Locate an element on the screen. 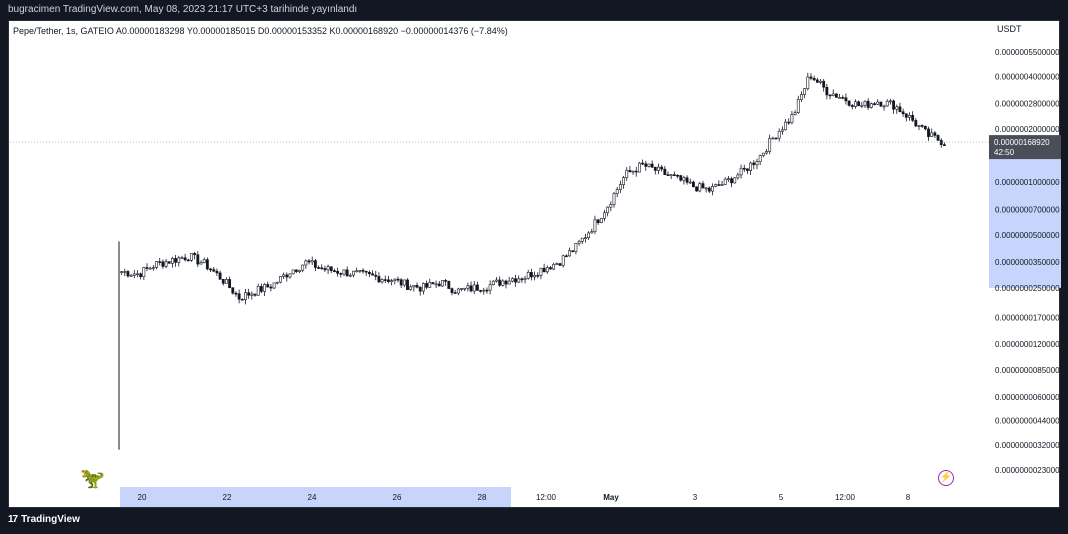 Image resolution: width=1068 pixels, height=534 pixels. x-tick-label: 5 is located at coordinates (781, 497).